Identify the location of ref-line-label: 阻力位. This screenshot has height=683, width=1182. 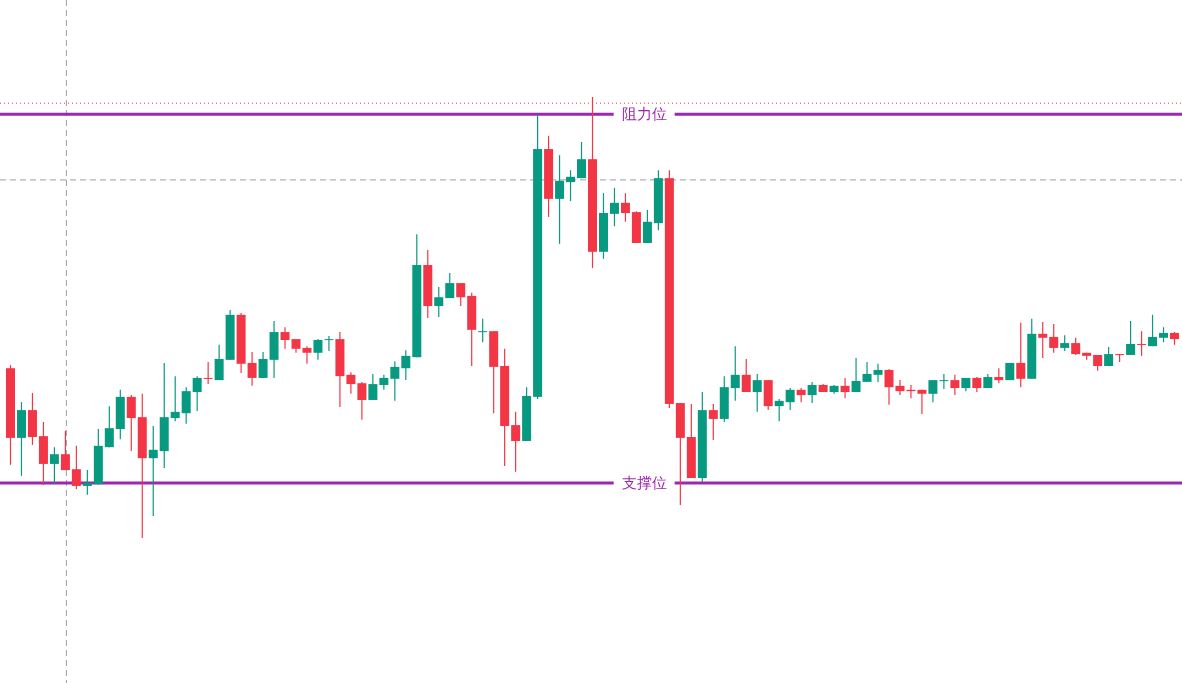
(644, 114).